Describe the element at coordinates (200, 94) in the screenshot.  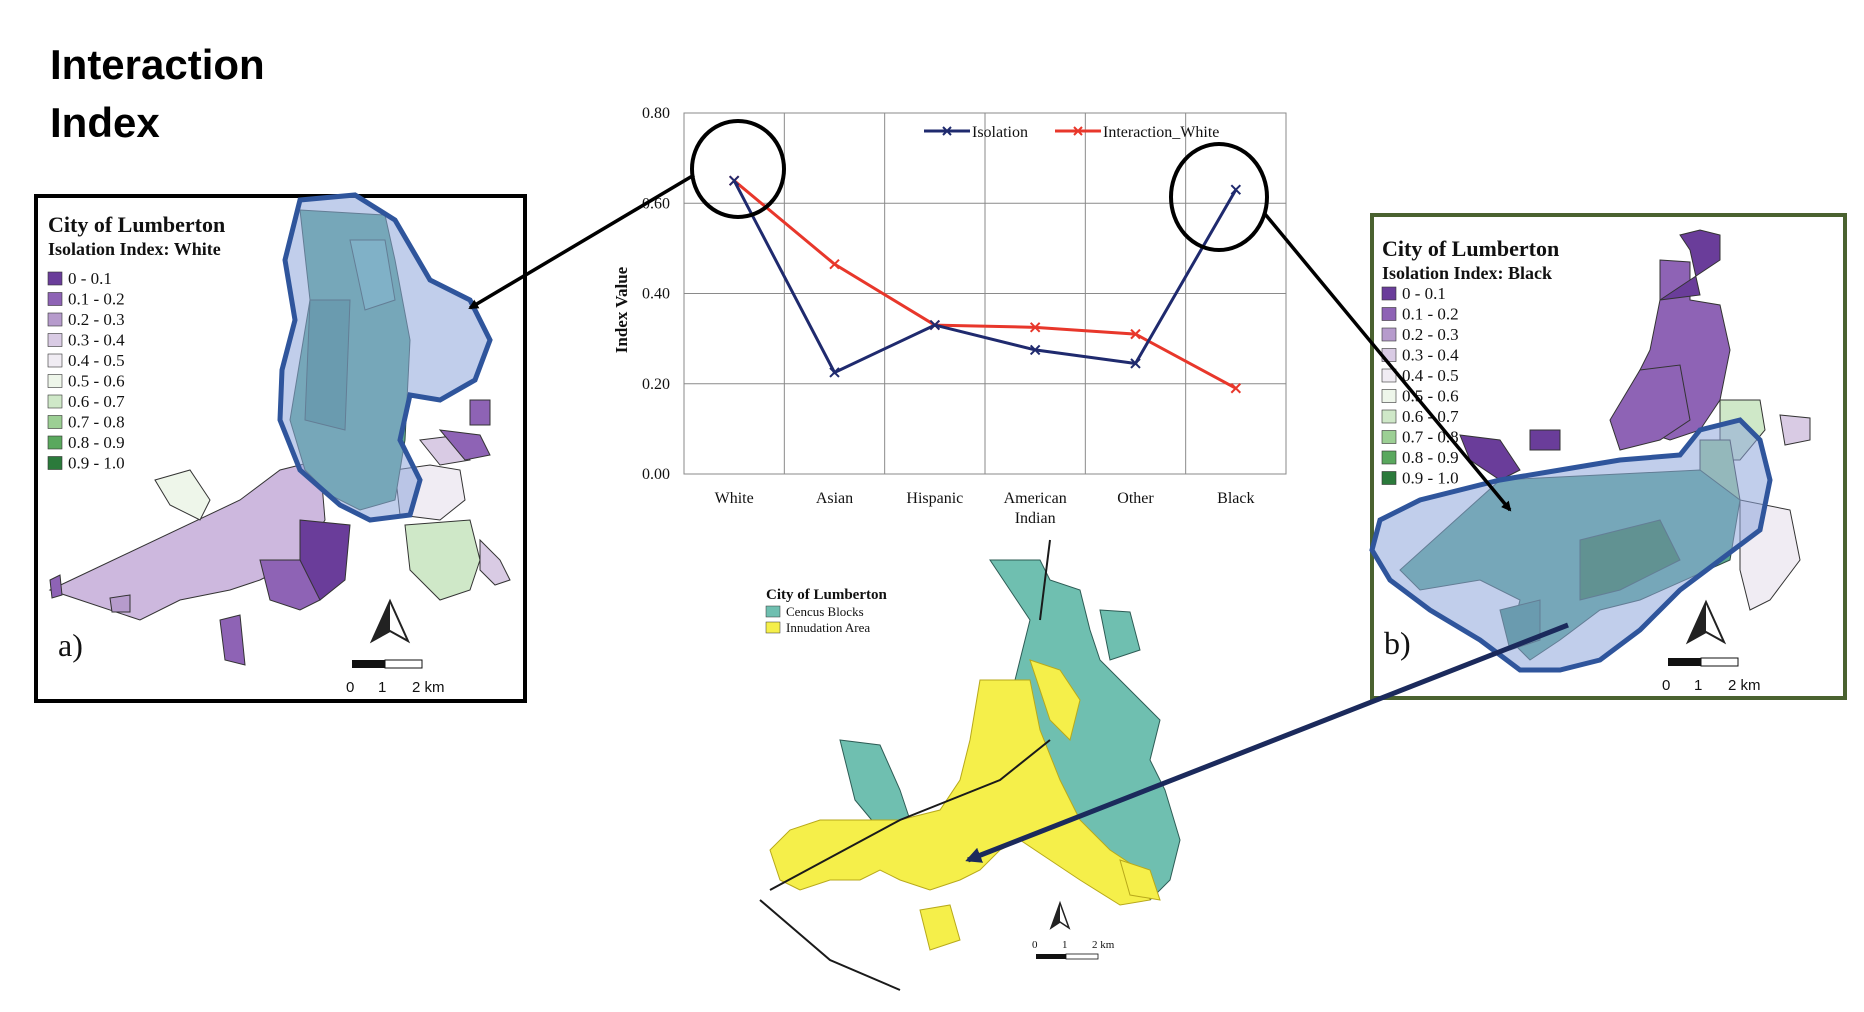
I see `slide-title: Interaction Index` at that location.